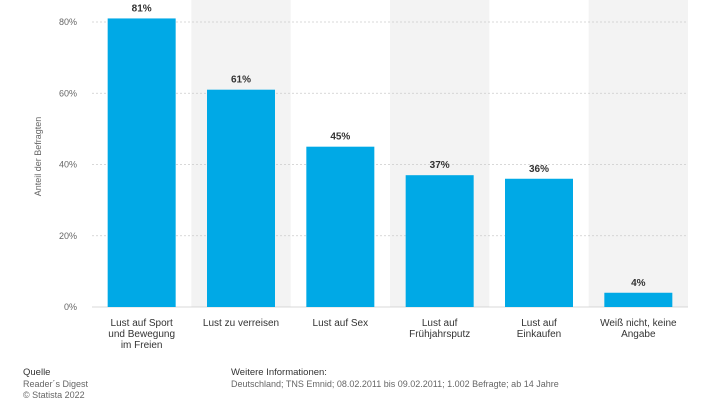 The width and height of the screenshot is (717, 403). Describe the element at coordinates (54, 395) in the screenshot. I see `copyright-text: © Statista 2022` at that location.